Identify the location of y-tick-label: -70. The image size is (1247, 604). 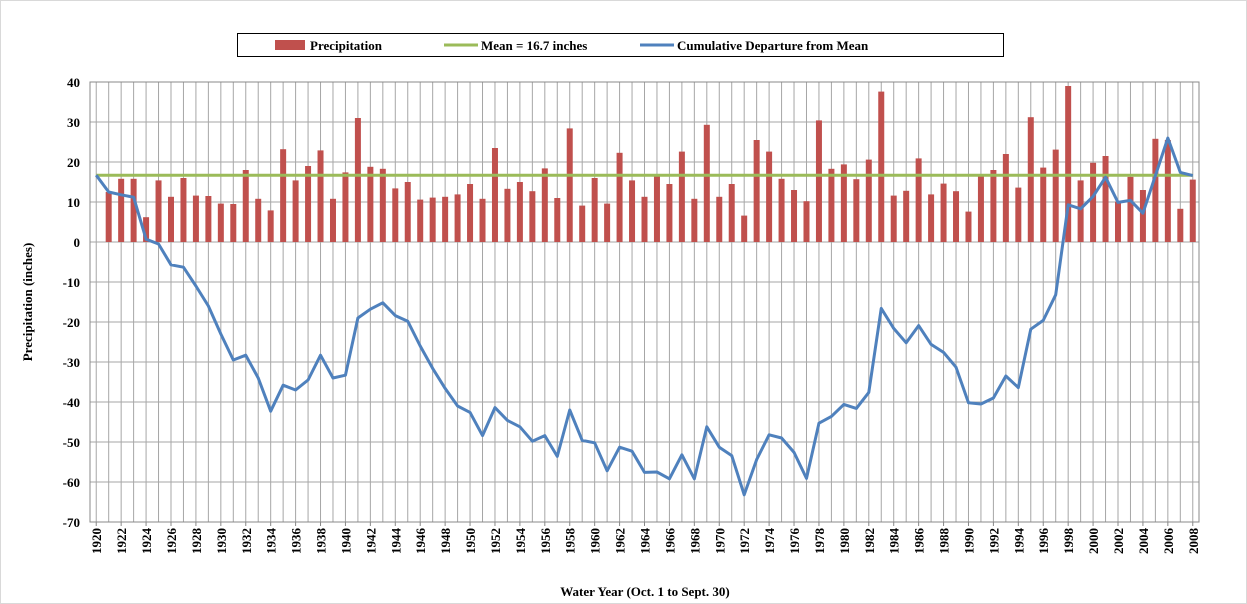
(71, 522).